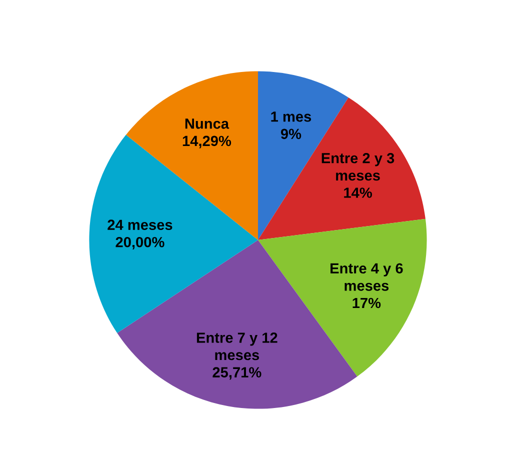 Image resolution: width=513 pixels, height=474 pixels. What do you see at coordinates (207, 142) in the screenshot?
I see `data-label: 14,29%` at bounding box center [207, 142].